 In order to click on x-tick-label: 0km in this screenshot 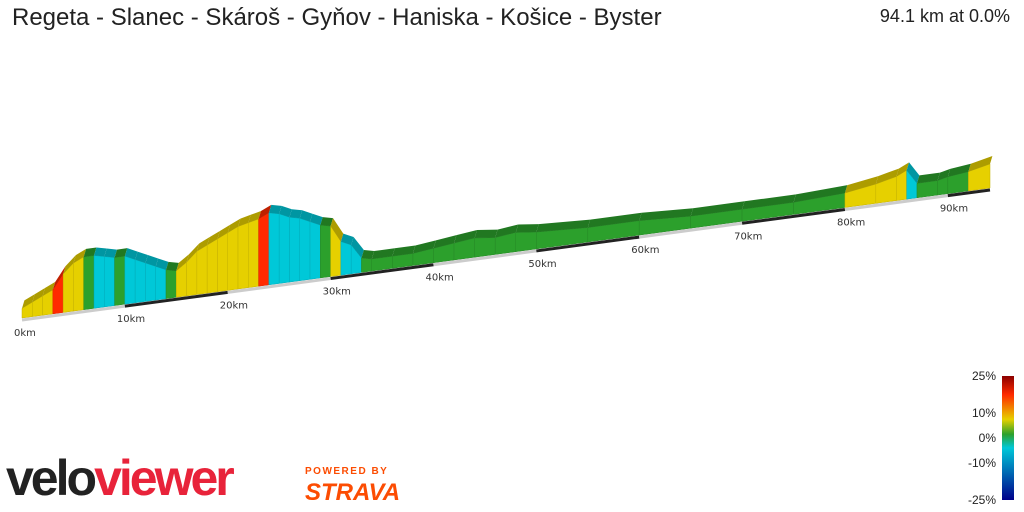, I will do `click(25, 333)`.